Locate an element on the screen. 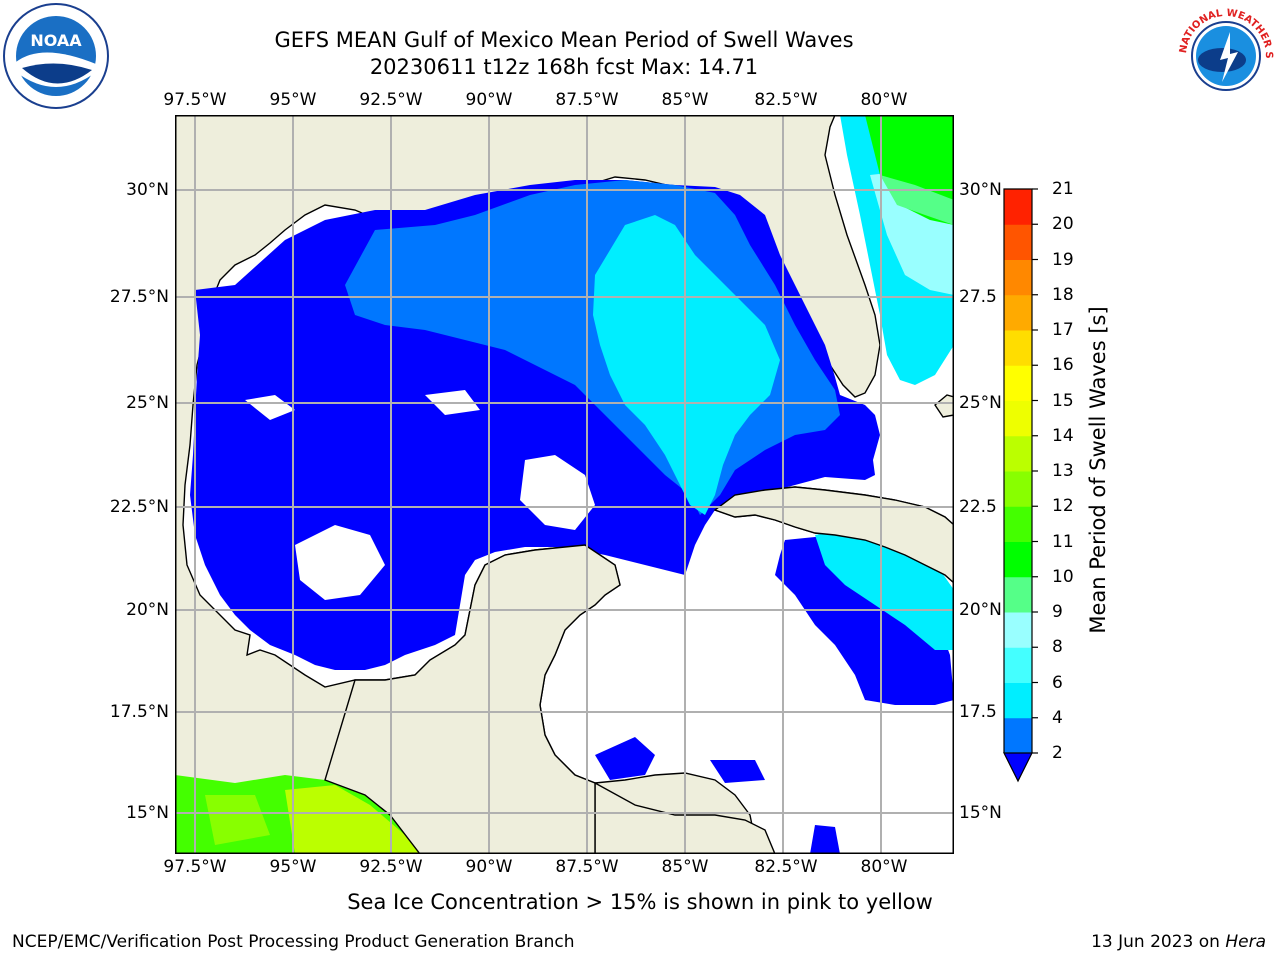 The image size is (1280, 960). lat-label-right: 22.5 is located at coordinates (978, 507).